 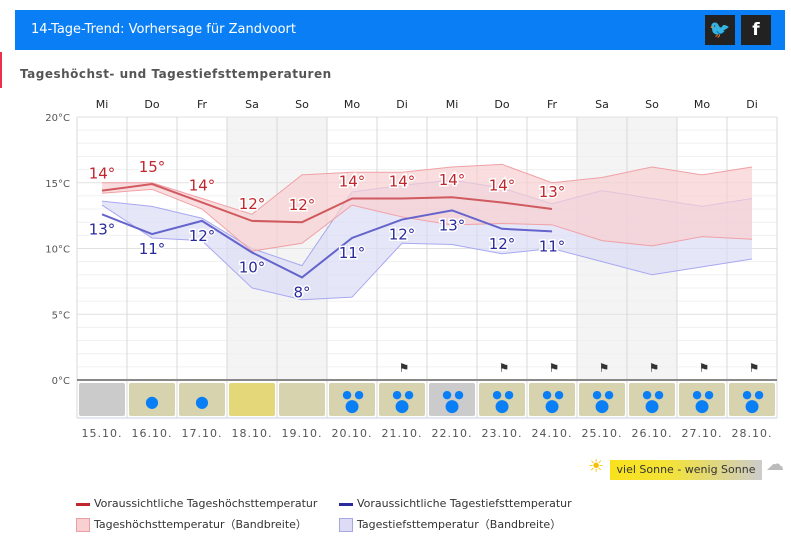 I want to click on high-temp-label: 13°, so click(x=552, y=192).